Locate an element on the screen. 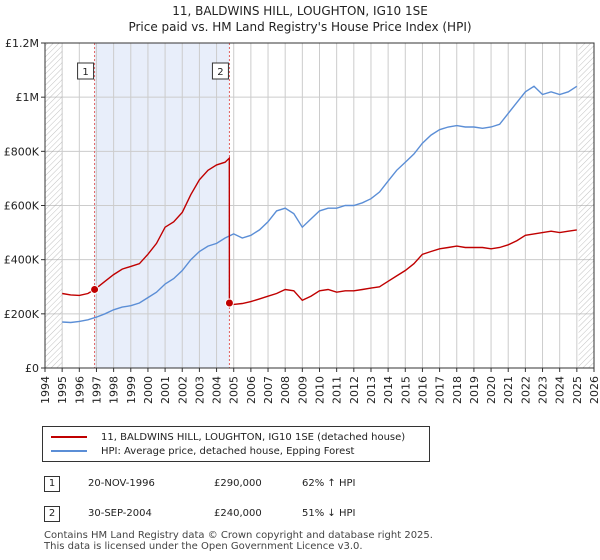 The image size is (600, 560). y-tick-label: £800K is located at coordinates (22, 151).